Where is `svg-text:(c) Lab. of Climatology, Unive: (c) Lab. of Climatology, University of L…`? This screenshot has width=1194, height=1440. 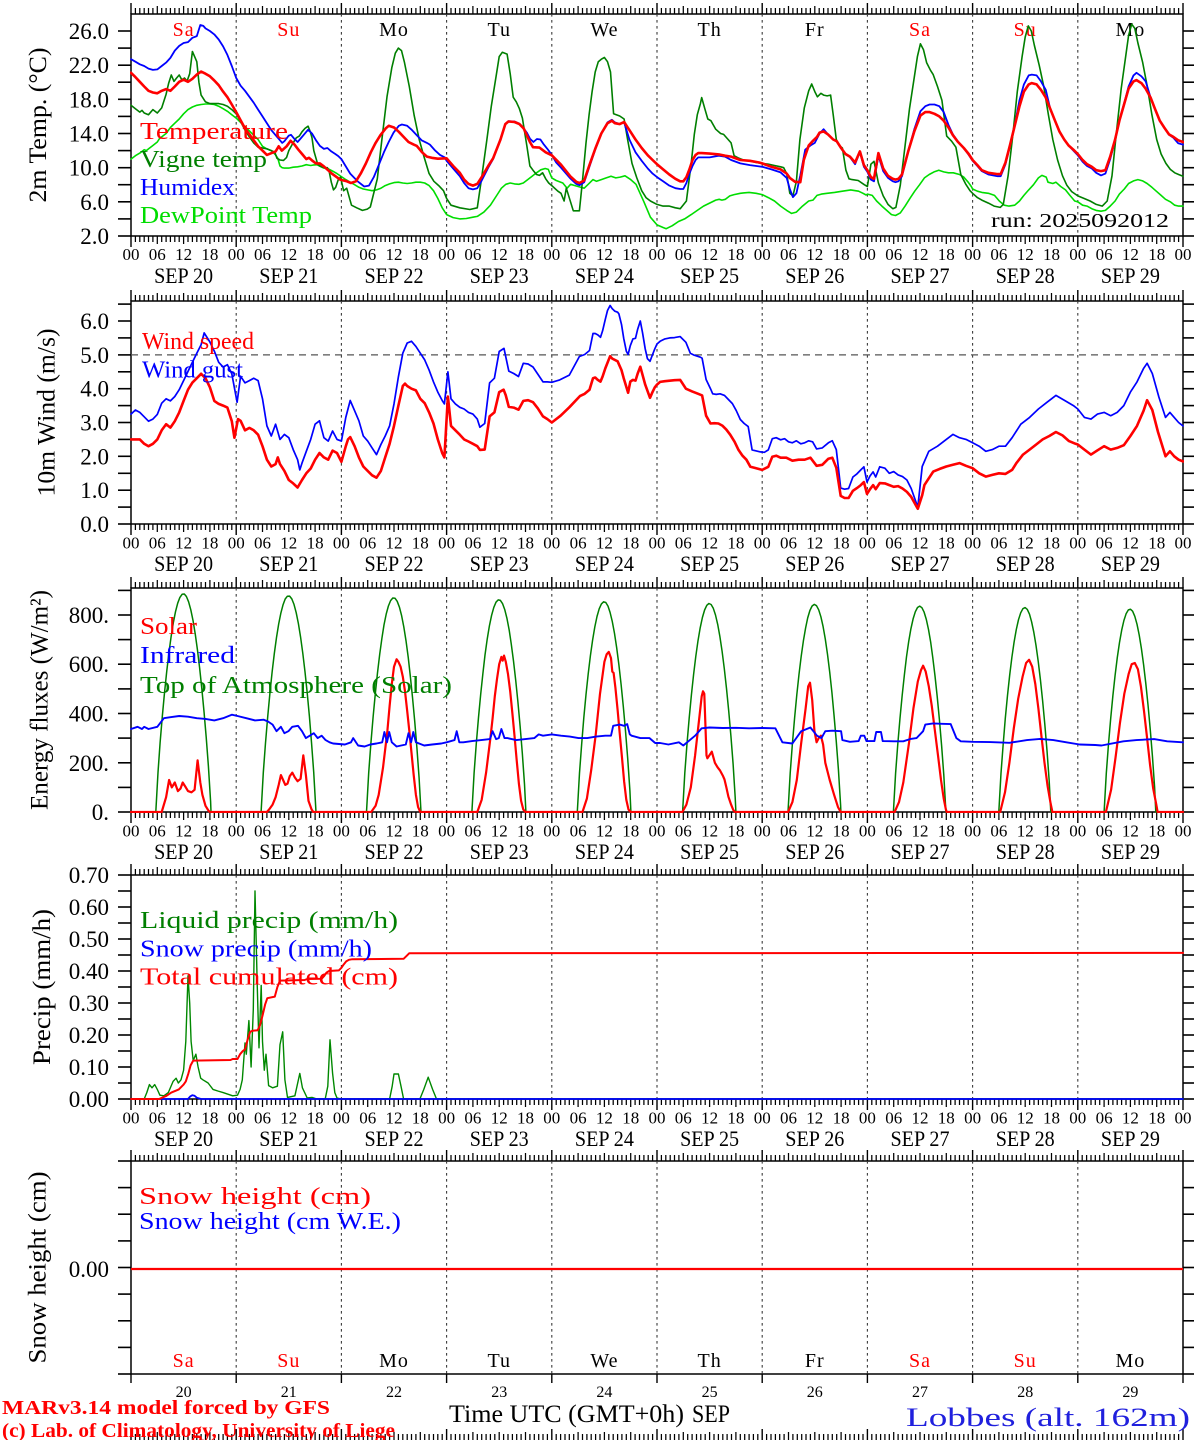
svg-text:(c) Lab. of Climatology, Unive: (c) Lab. of Climatology, University of L… is located at coordinates (198, 1430).